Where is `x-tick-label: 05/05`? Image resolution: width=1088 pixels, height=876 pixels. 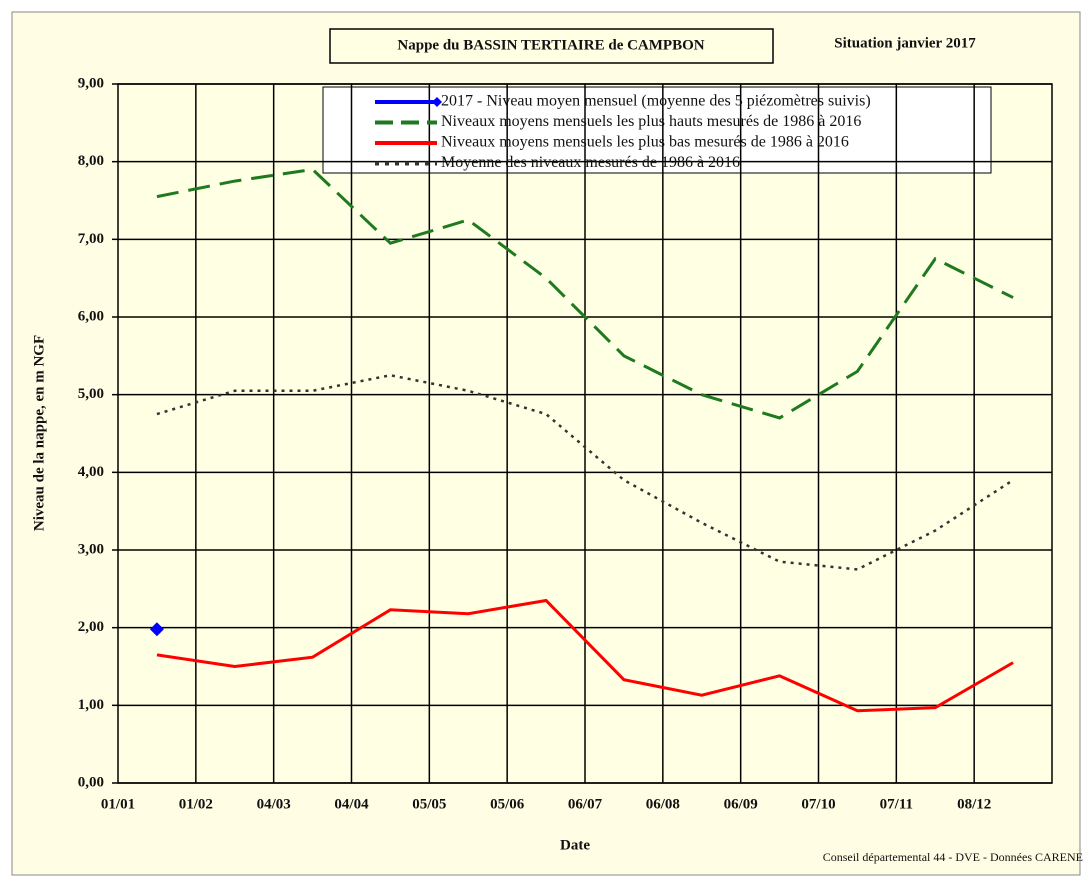 x-tick-label: 05/05 is located at coordinates (429, 804).